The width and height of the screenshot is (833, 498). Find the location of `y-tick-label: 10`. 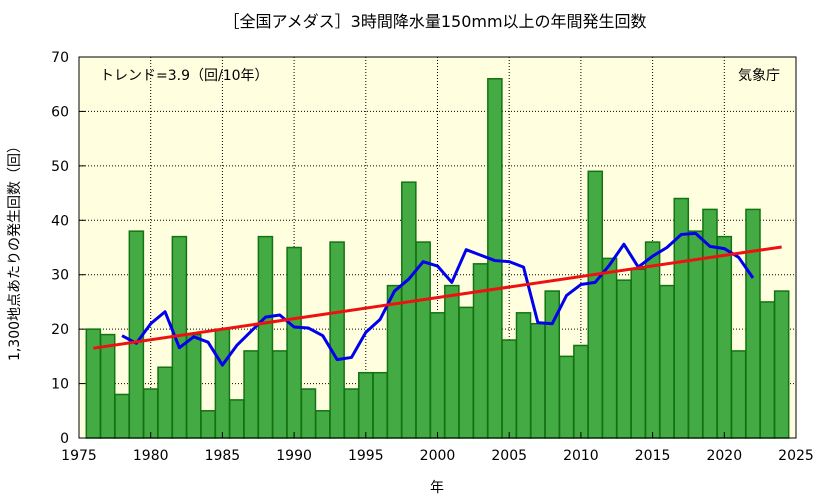

y-tick-label: 10 is located at coordinates (60, 385).